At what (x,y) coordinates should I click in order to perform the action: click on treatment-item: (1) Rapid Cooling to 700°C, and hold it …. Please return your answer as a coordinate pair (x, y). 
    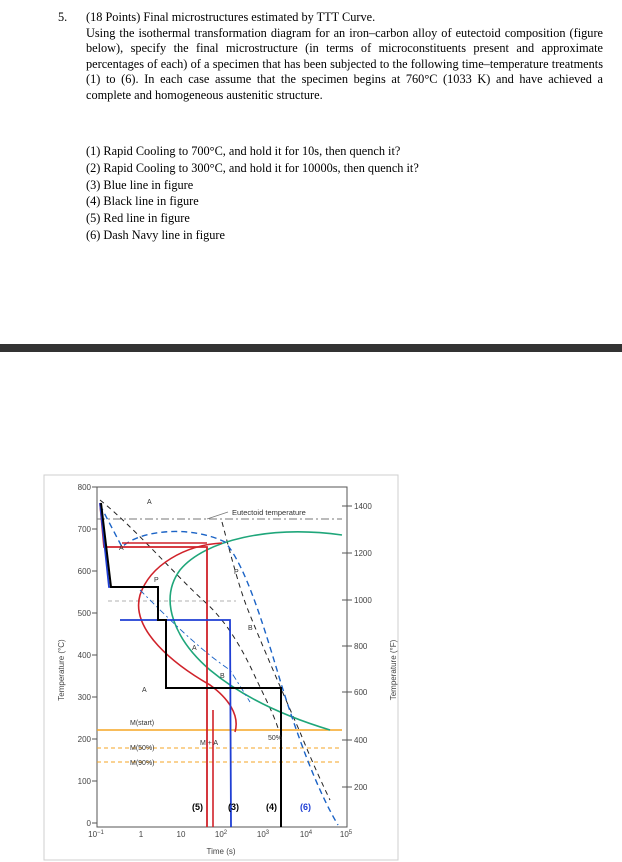
    Looking at the image, I should click on (243, 151).